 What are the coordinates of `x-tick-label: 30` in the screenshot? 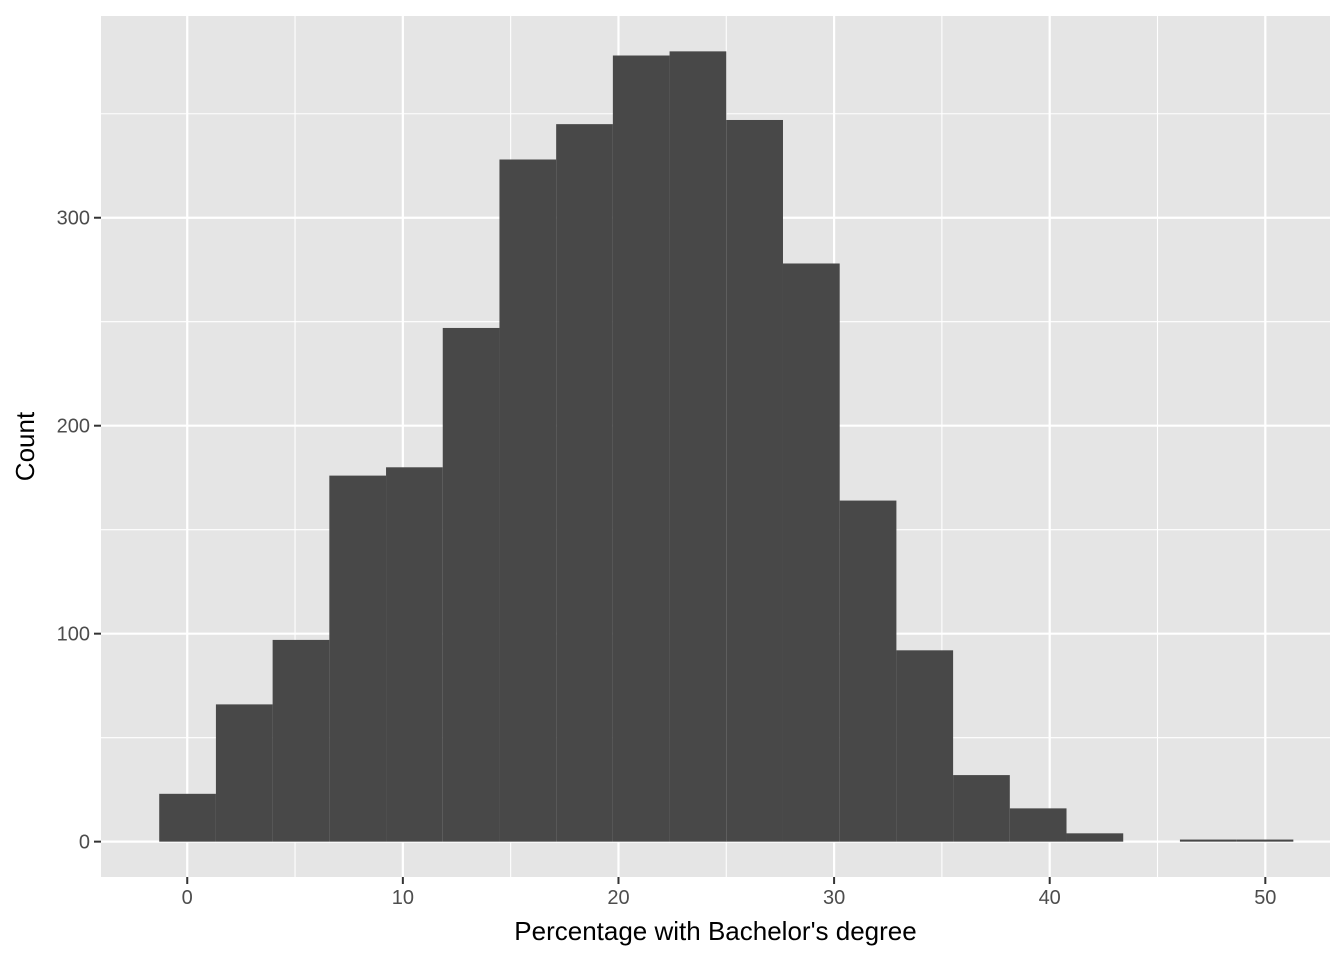 It's located at (834, 898).